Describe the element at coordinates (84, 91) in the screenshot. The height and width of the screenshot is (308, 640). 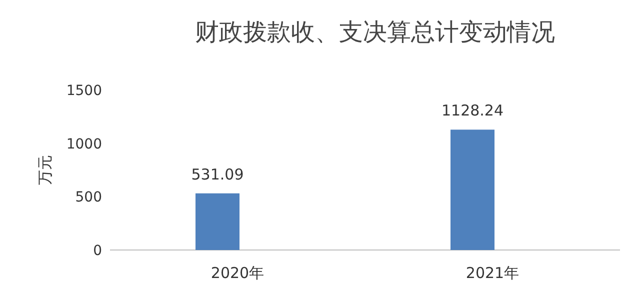
I see `y-tick-label: 1500` at that location.